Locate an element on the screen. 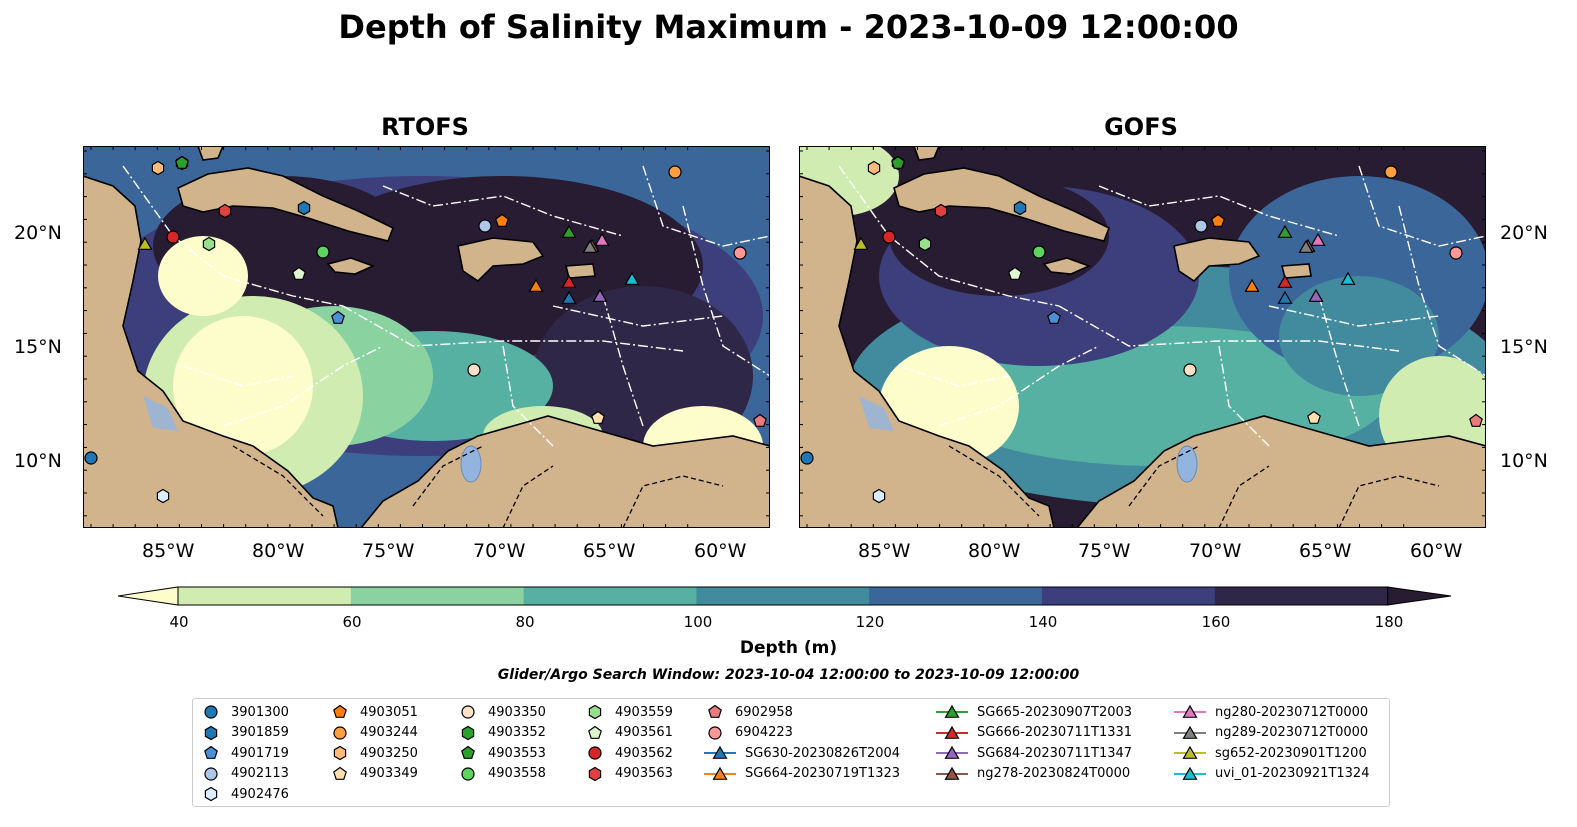 The width and height of the screenshot is (1577, 827). mapR-marker-sg652-20230901T1200 is located at coordinates (861, 243).